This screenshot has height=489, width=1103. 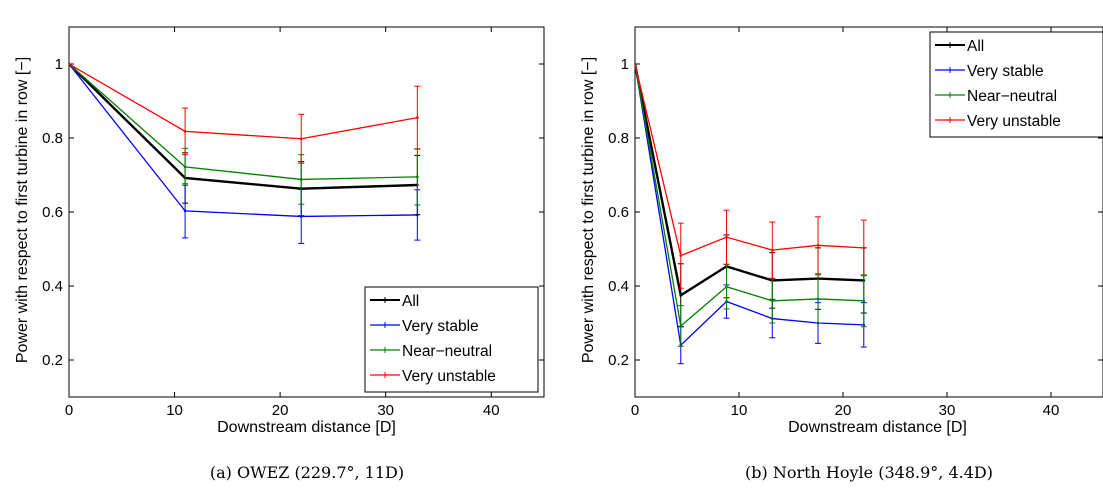 I want to click on figure-caption: (b) North Hoyle (348.9°, 4.4D), so click(x=869, y=472).